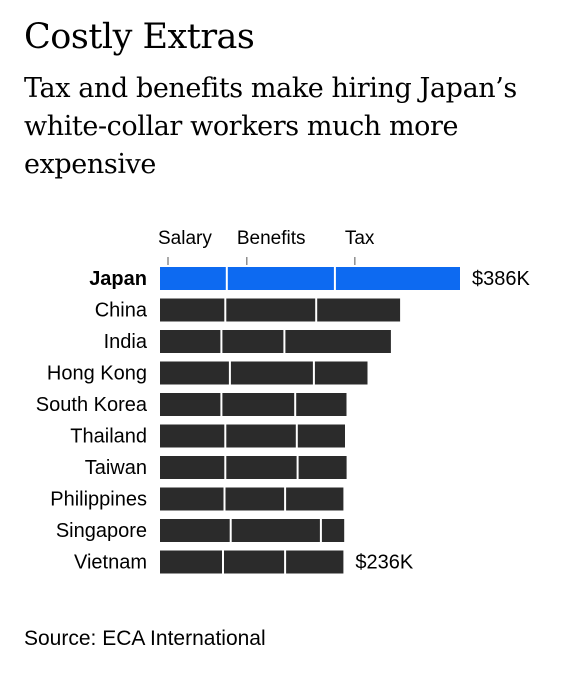  I want to click on bar-singapore-benefits, so click(275, 530).